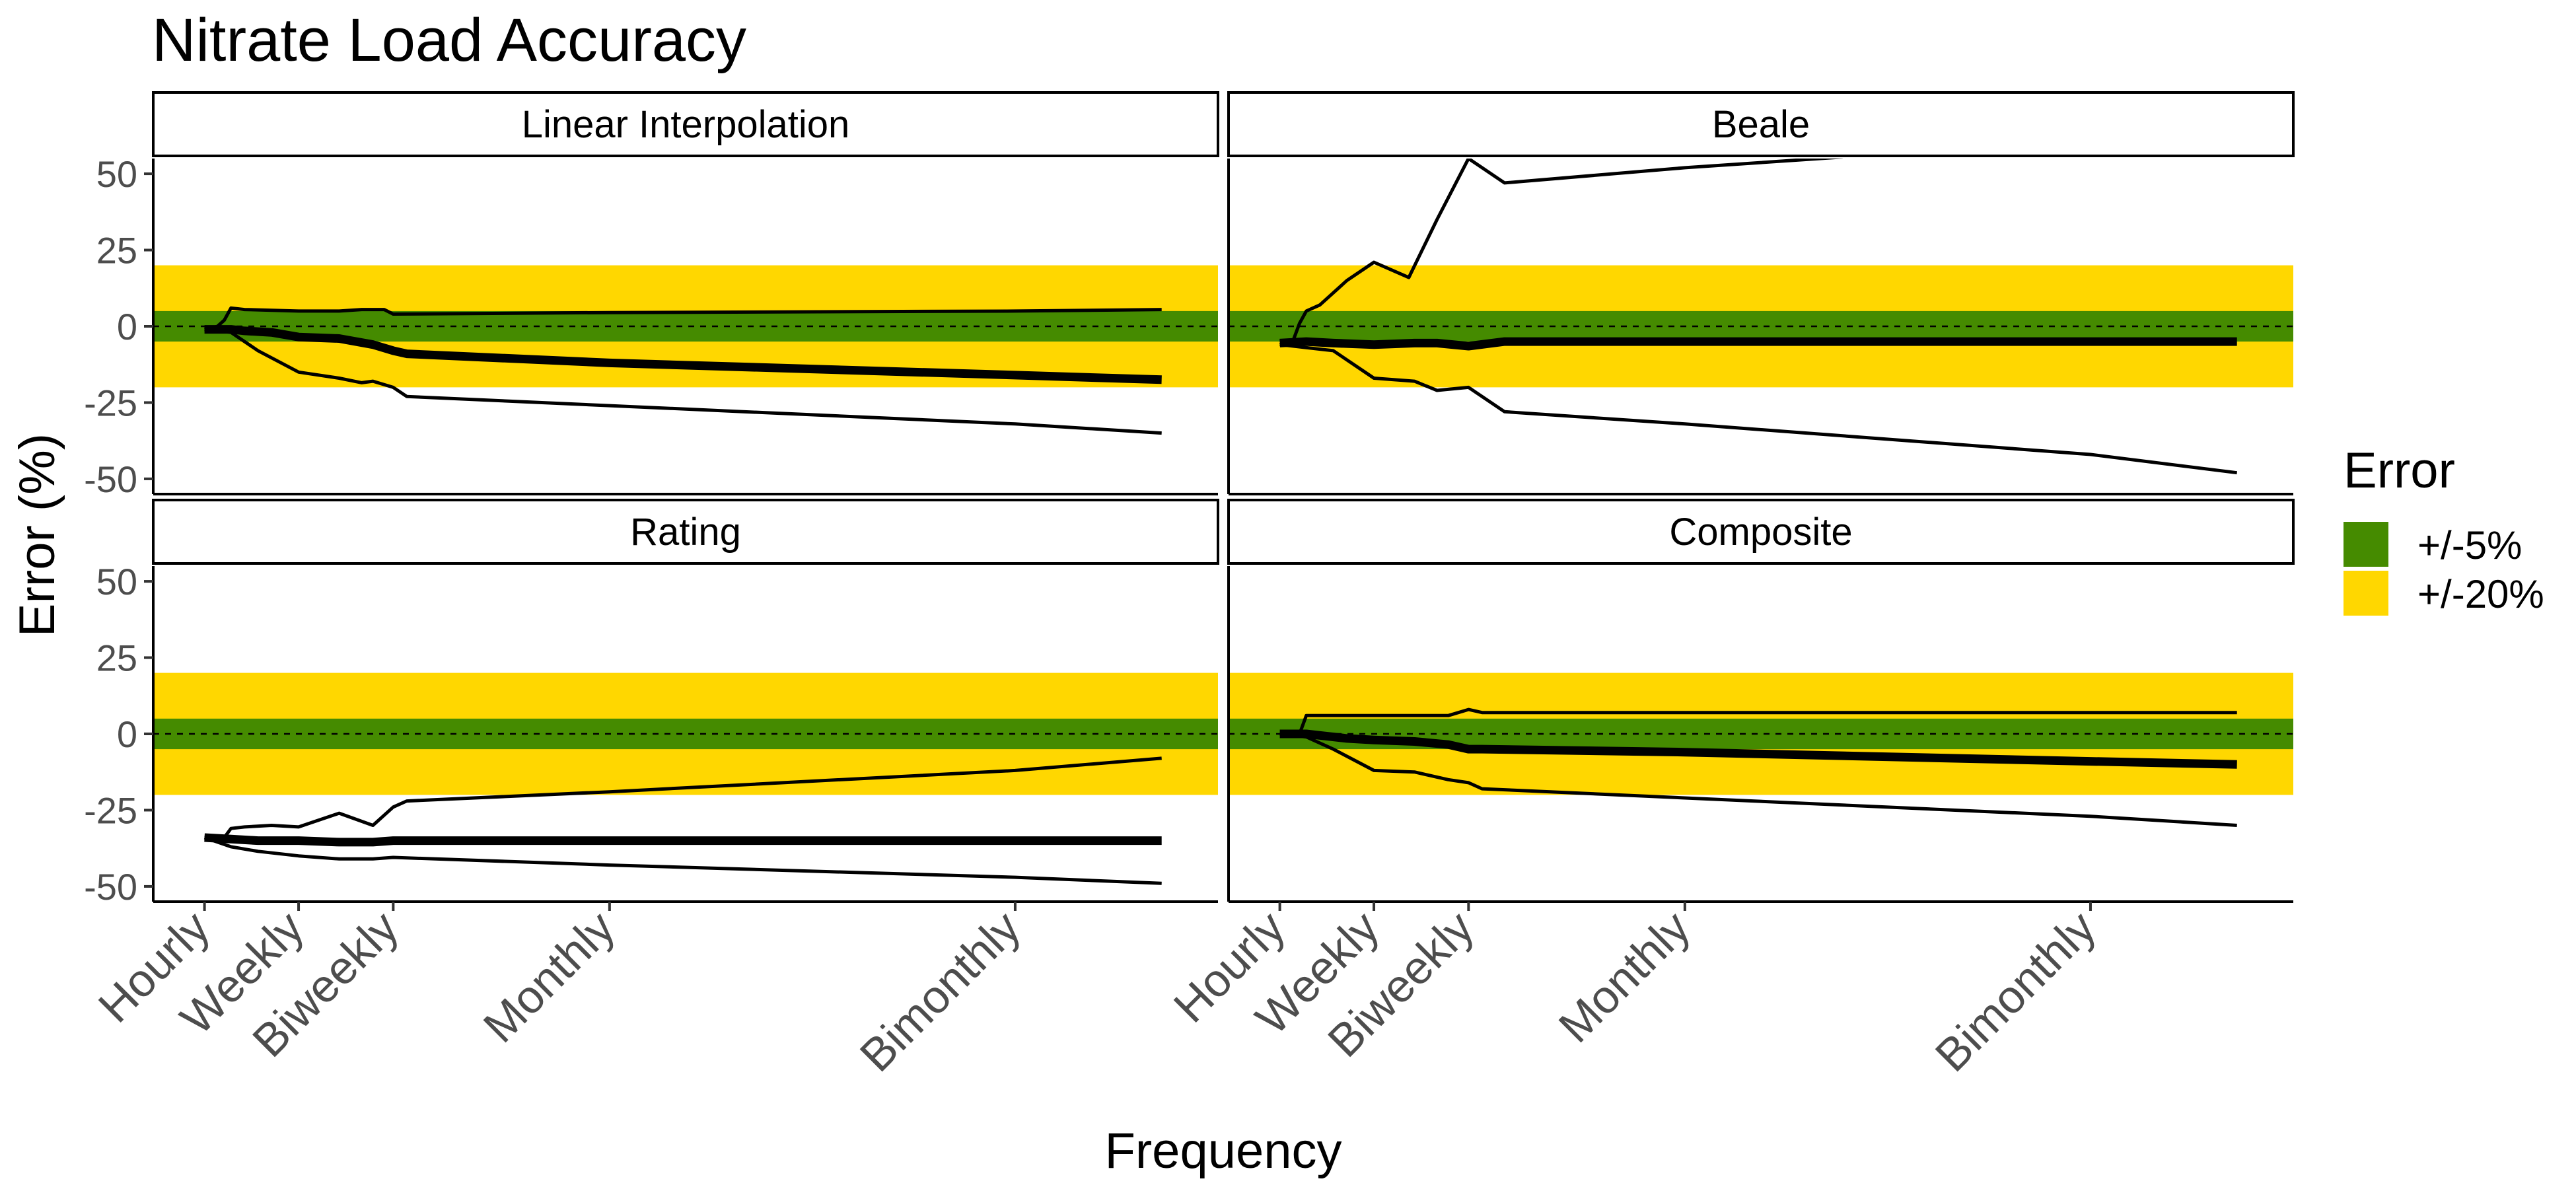  I want to click on chart-title: Nitrate Load Accuracy, so click(449, 40).